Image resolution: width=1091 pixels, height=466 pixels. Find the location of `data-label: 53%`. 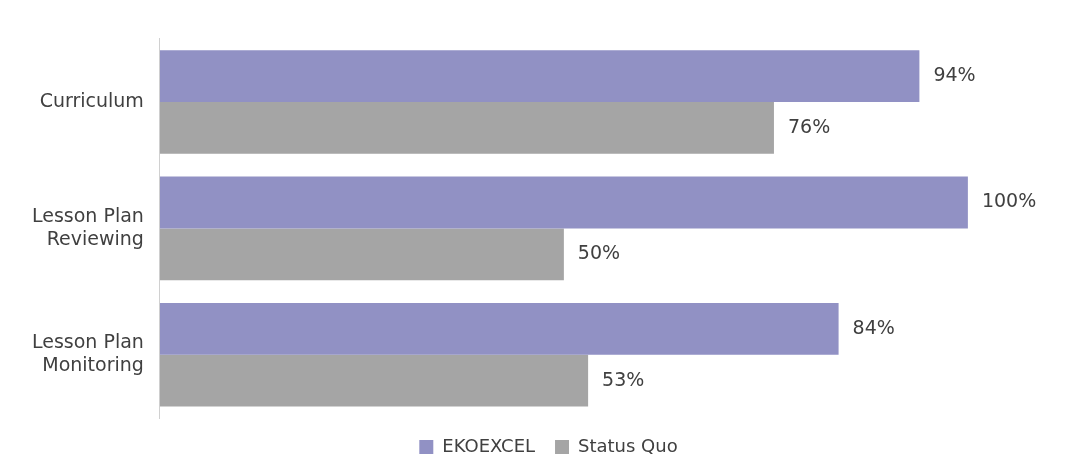

data-label: 53% is located at coordinates (623, 378).